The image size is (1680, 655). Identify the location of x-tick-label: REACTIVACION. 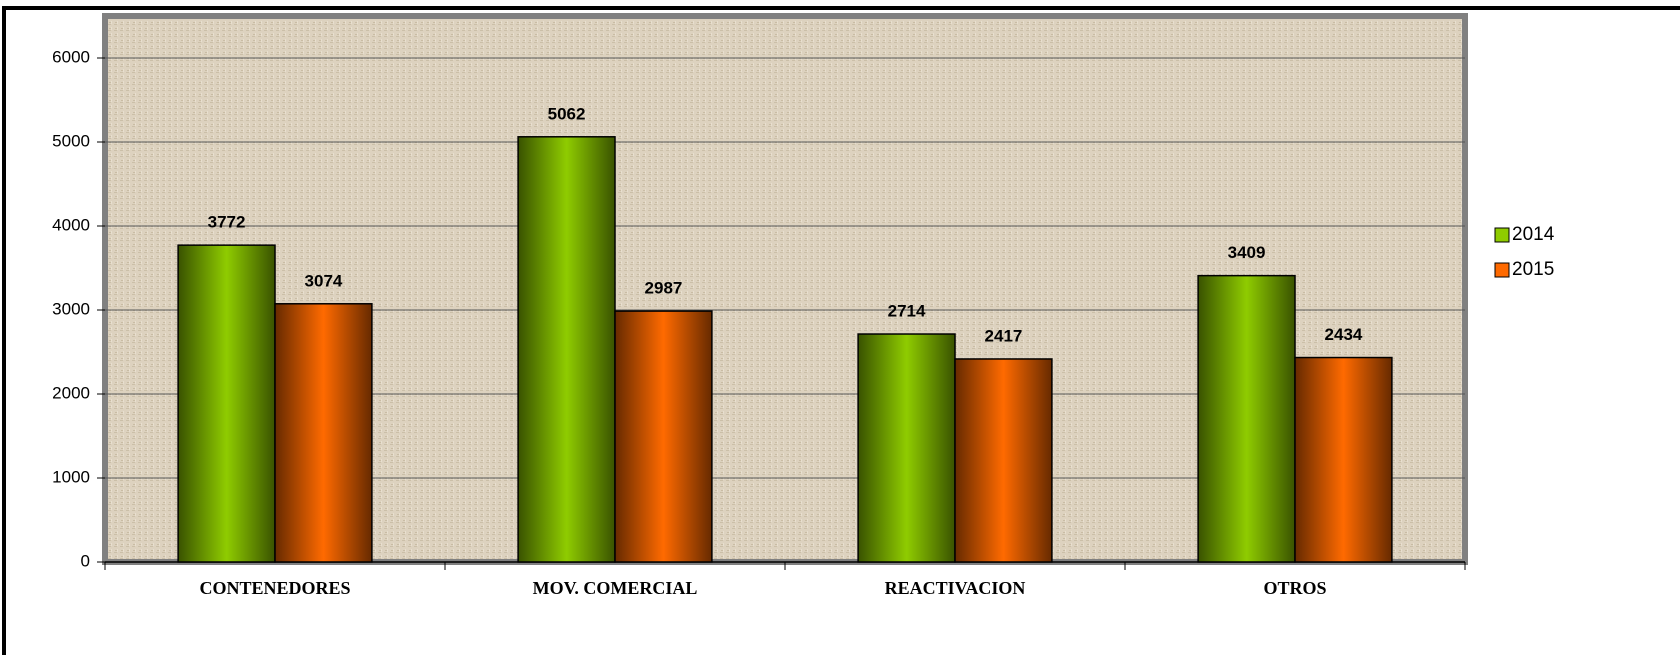
(955, 588).